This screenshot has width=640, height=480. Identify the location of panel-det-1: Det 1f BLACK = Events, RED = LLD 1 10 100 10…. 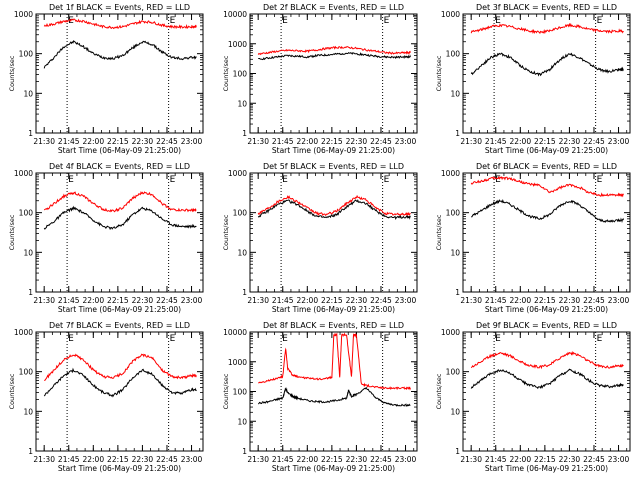
(106, 79).